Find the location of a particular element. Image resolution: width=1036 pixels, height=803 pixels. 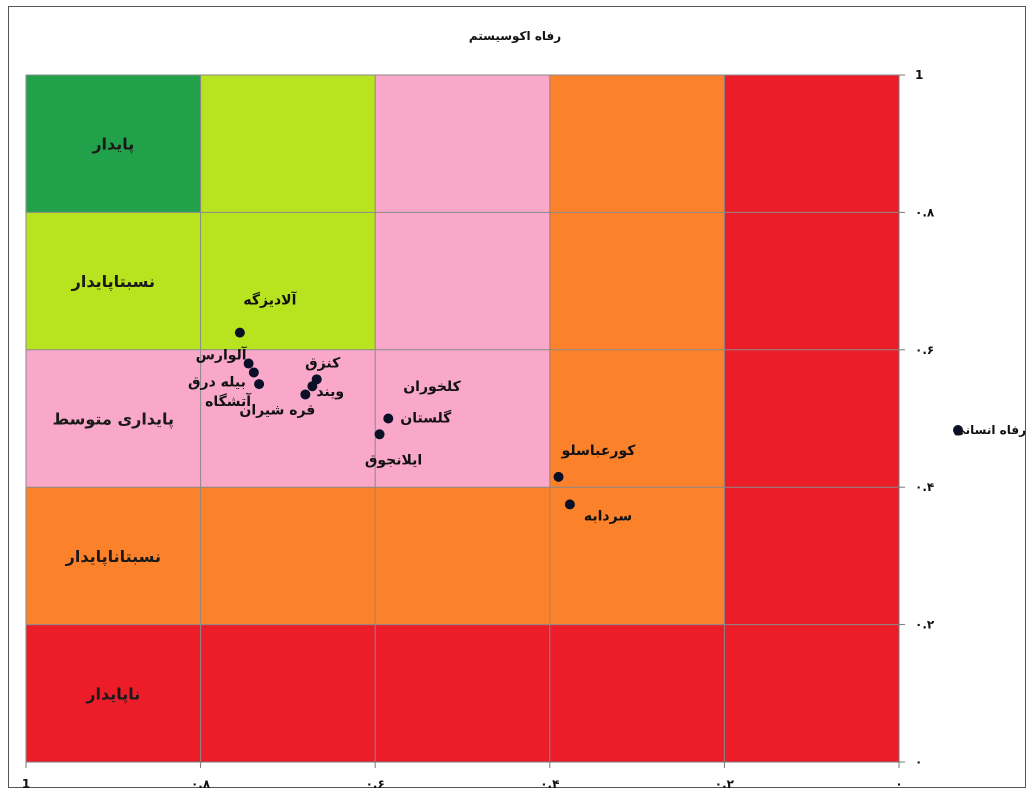

y-tick-label: ۰ is located at coordinates (918, 762).